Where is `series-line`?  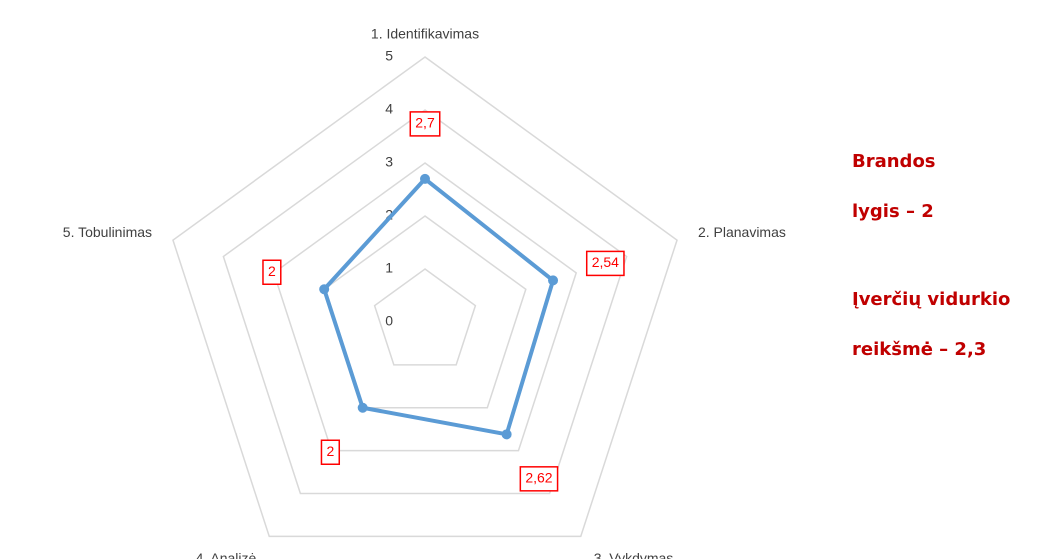 series-line is located at coordinates (439, 306).